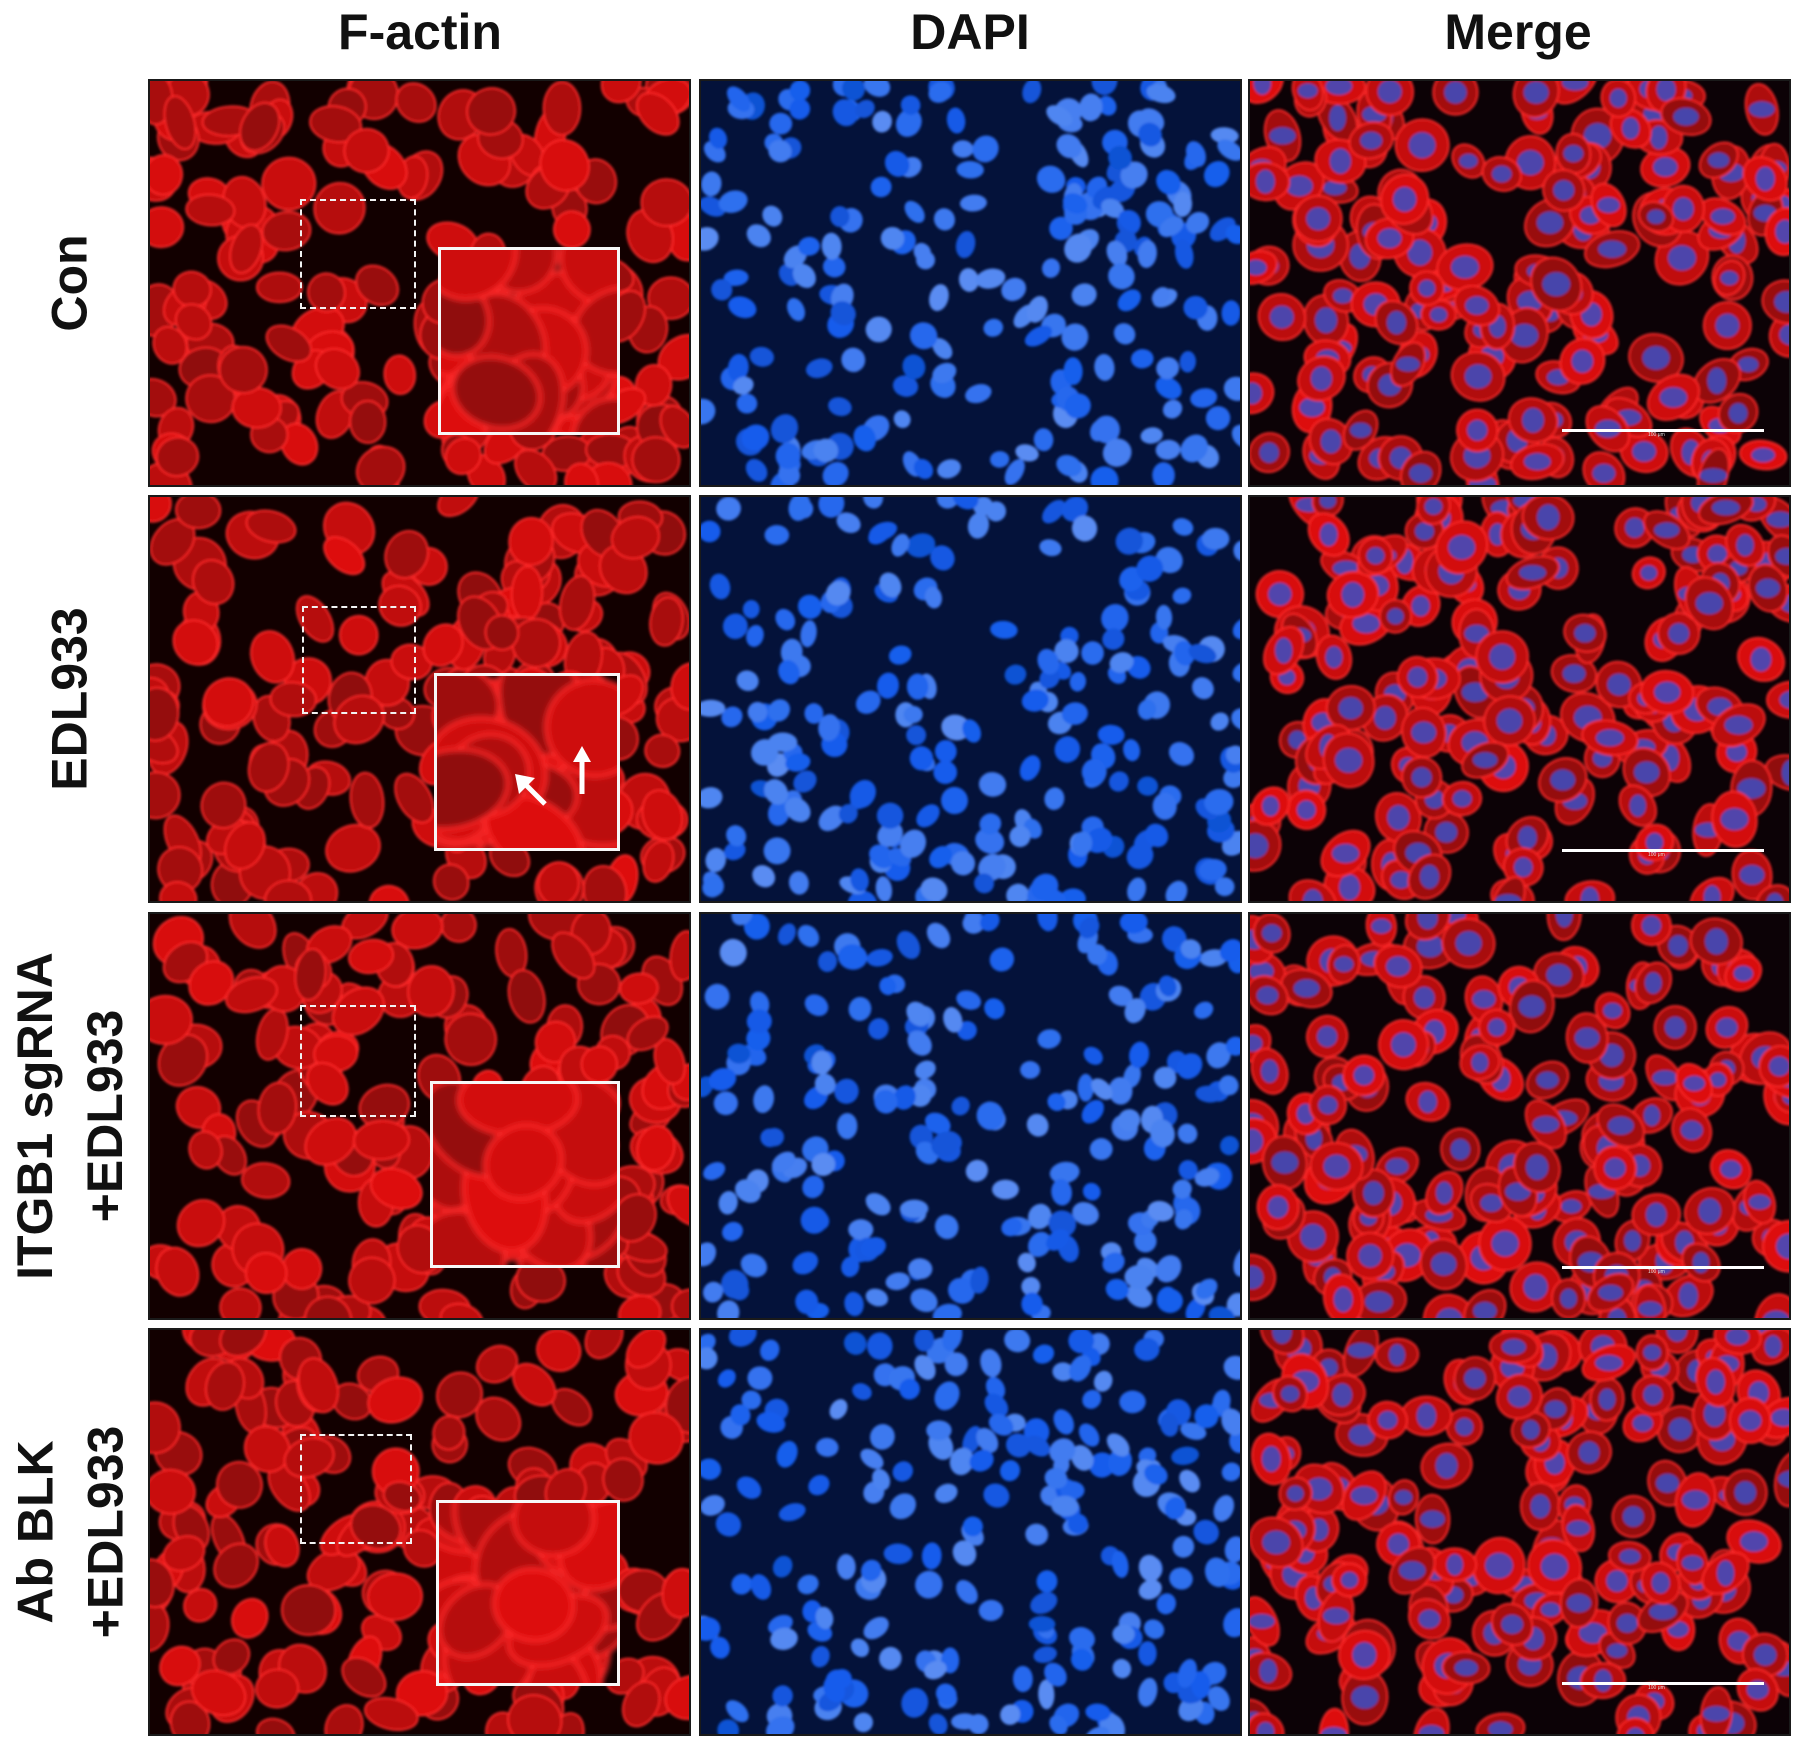 Image resolution: width=1800 pixels, height=1748 pixels. I want to click on row-label-line: Con, so click(69, 283).